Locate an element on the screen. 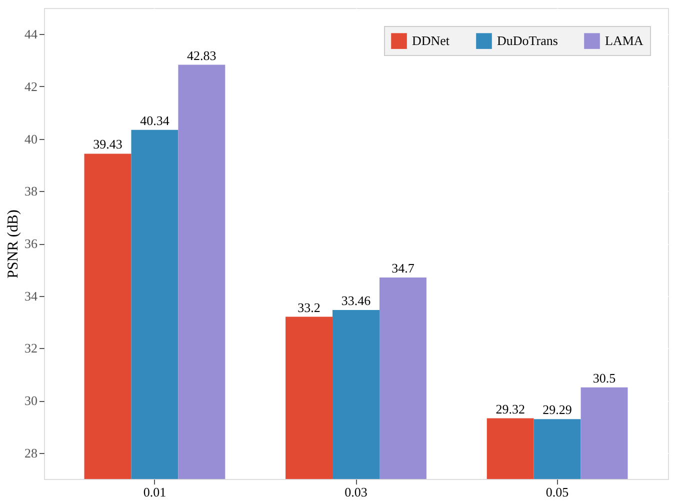 Image resolution: width=673 pixels, height=504 pixels. y-tick-label: 32 is located at coordinates (31, 348).